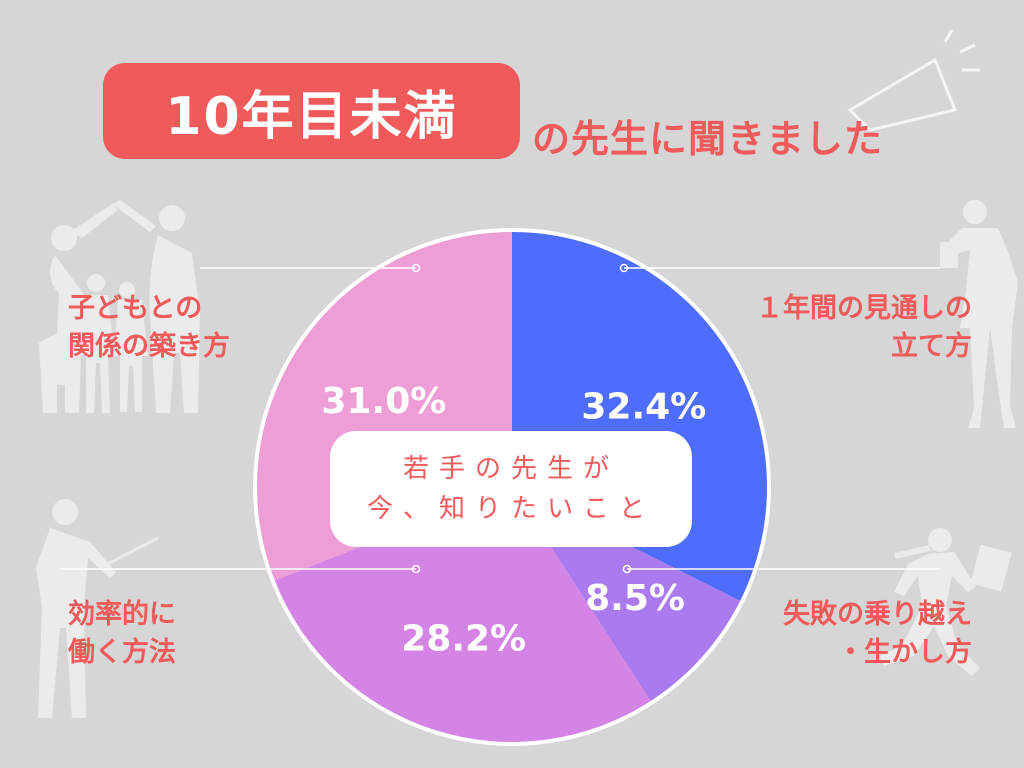 The width and height of the screenshot is (1024, 768). What do you see at coordinates (511, 489) in the screenshot?
I see `center-caption: 若手の先生が 今、知りたいこと` at bounding box center [511, 489].